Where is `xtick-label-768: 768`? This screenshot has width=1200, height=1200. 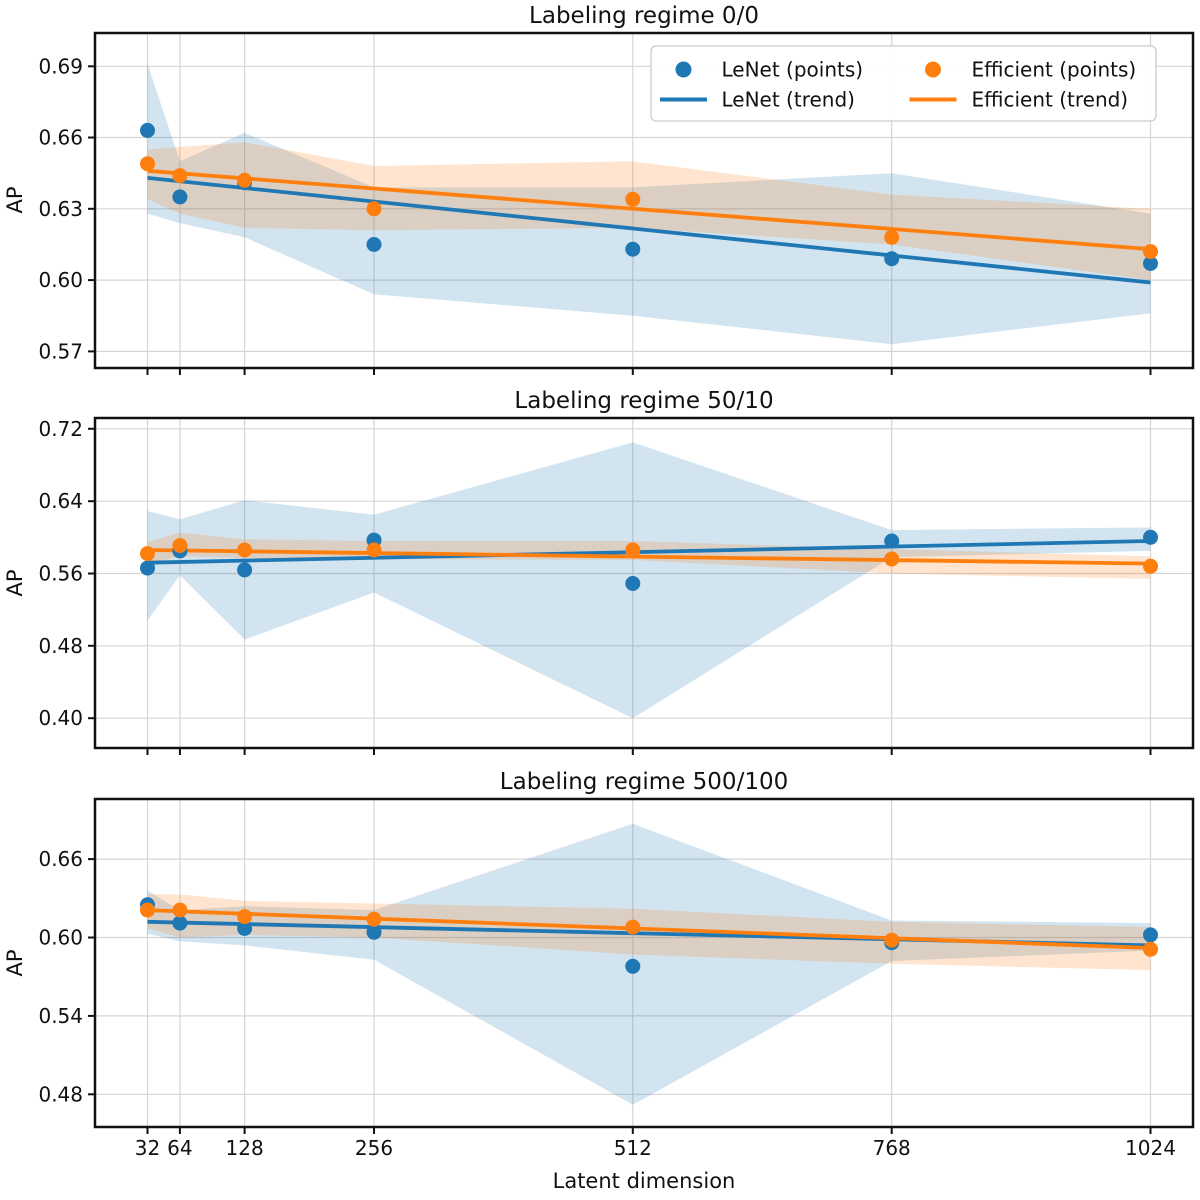
xtick-label-768: 768 is located at coordinates (892, 1148).